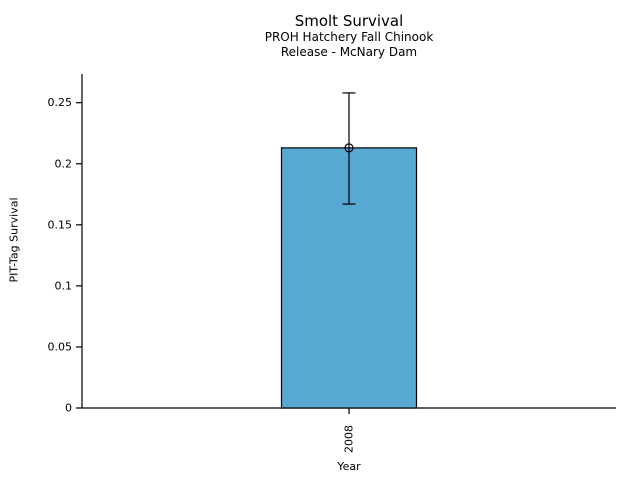  I want to click on chart-title: Smolt Survival, so click(349, 21).